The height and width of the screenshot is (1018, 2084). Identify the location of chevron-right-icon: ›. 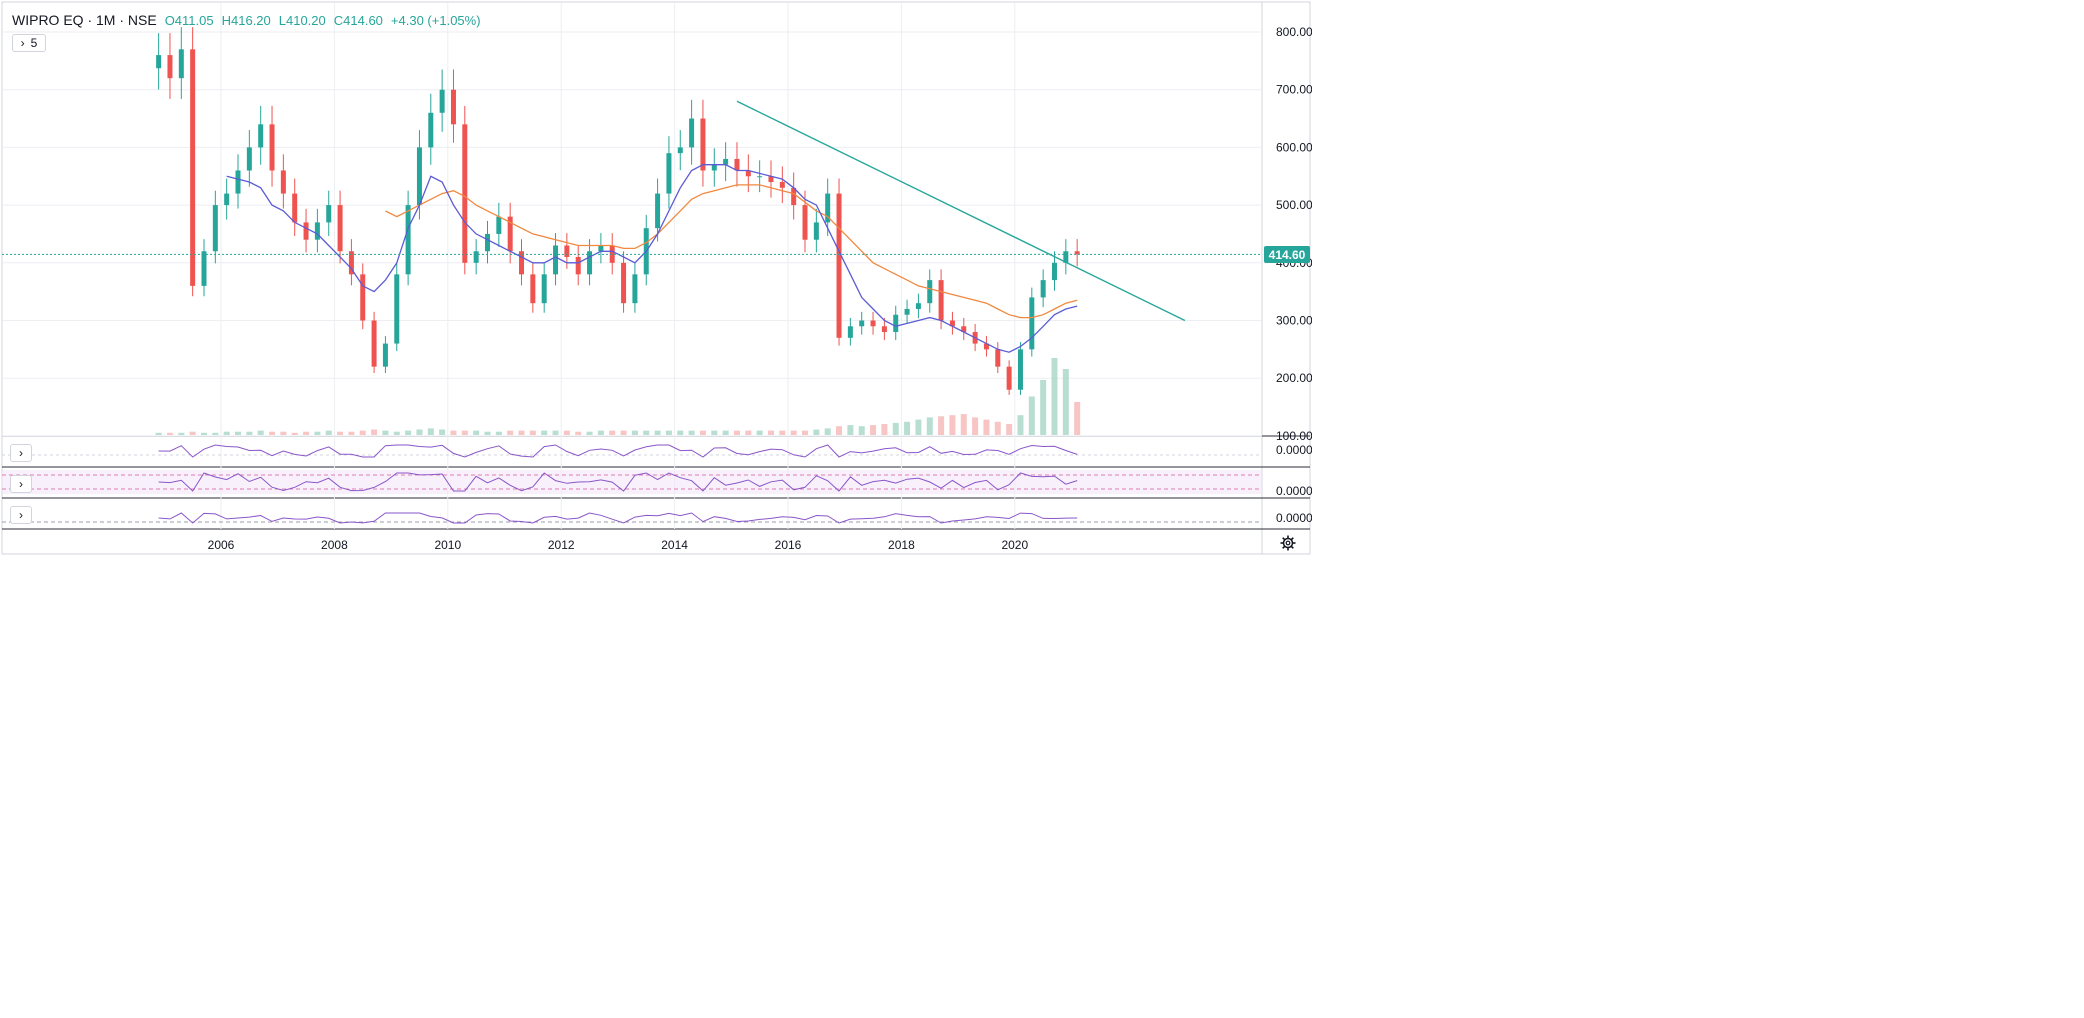
(22, 43).